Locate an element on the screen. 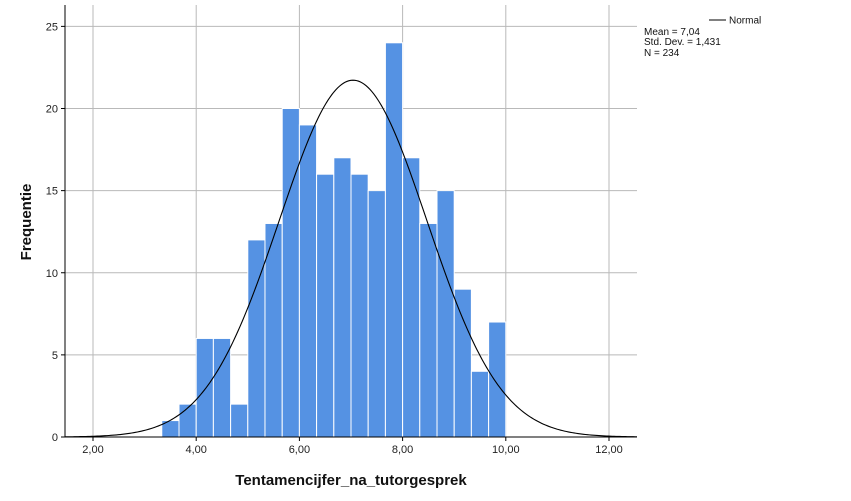  y-axis-title: Frequentie is located at coordinates (26, 222).